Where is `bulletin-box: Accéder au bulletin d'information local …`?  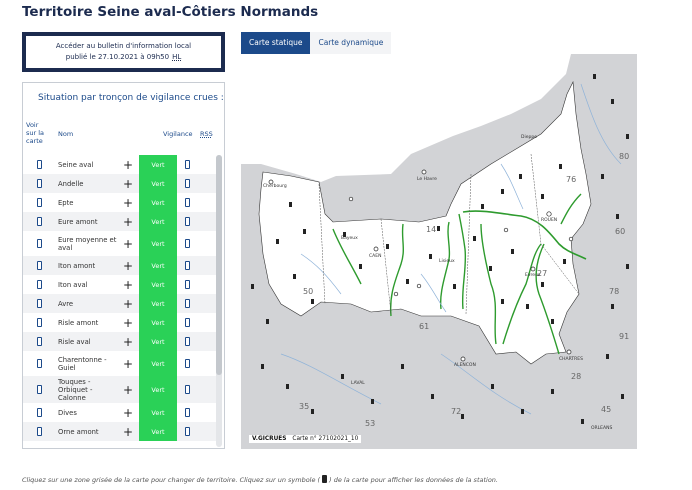
bulletin-box: Accéder au bulletin d'information local … is located at coordinates (123, 52).